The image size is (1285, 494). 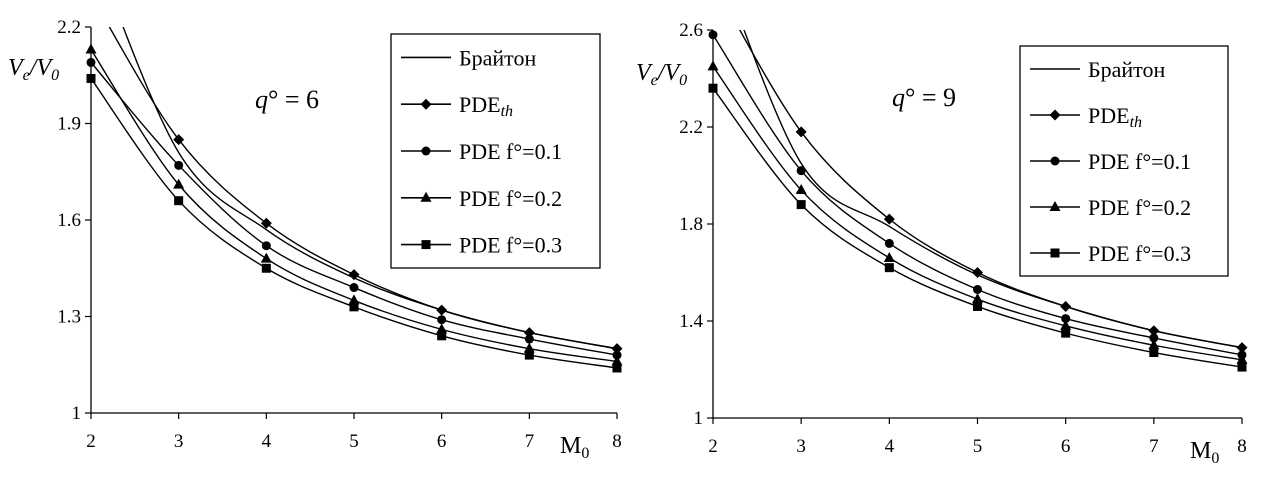 What do you see at coordinates (69, 220) in the screenshot?
I see `chart-1-y-tick-label-2: 1.6` at bounding box center [69, 220].